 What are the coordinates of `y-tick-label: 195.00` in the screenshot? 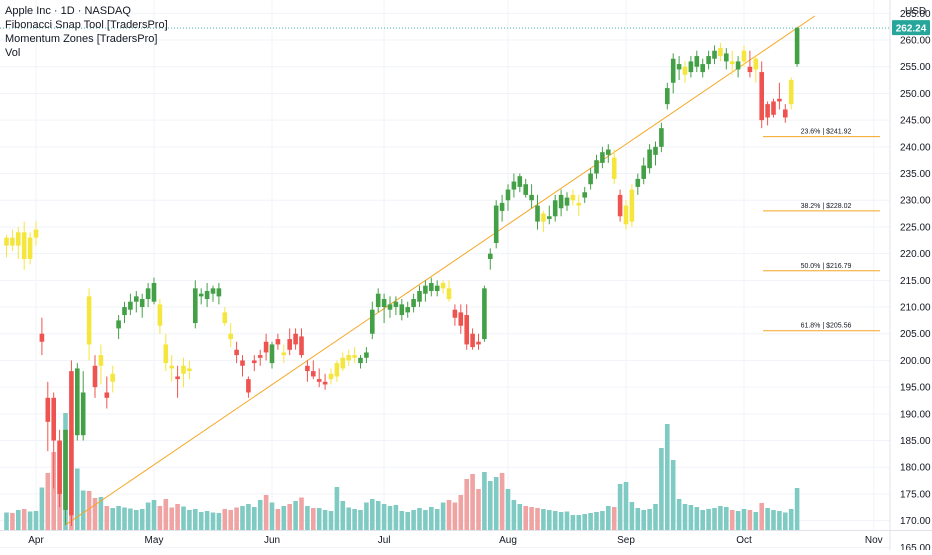 It's located at (915, 388).